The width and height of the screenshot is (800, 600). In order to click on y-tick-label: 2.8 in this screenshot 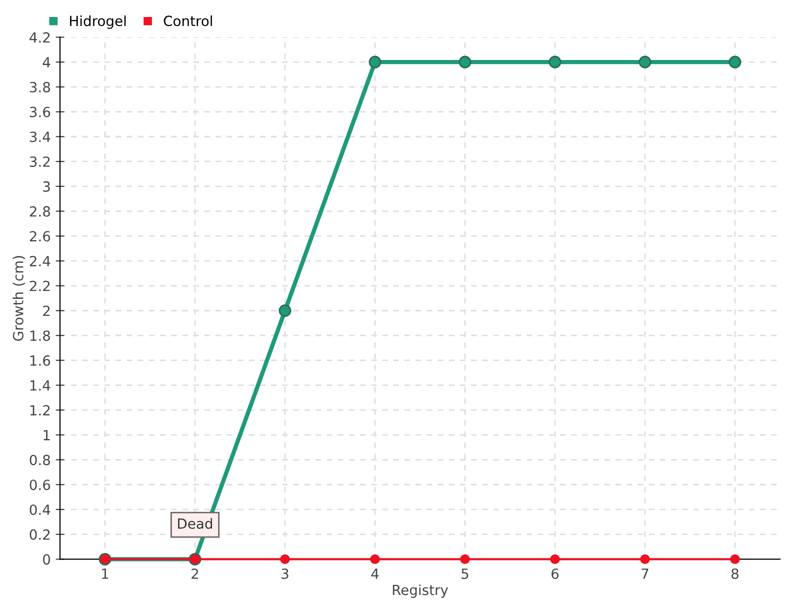, I will do `click(40, 211)`.